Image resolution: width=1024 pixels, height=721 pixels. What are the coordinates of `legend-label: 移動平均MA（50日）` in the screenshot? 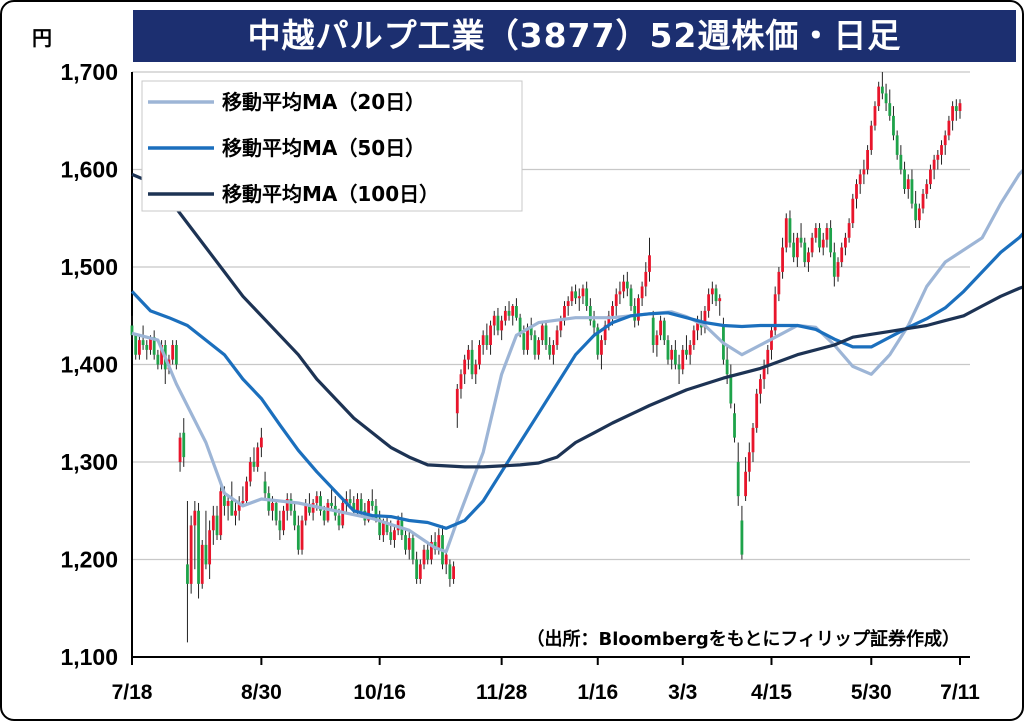 It's located at (323, 148).